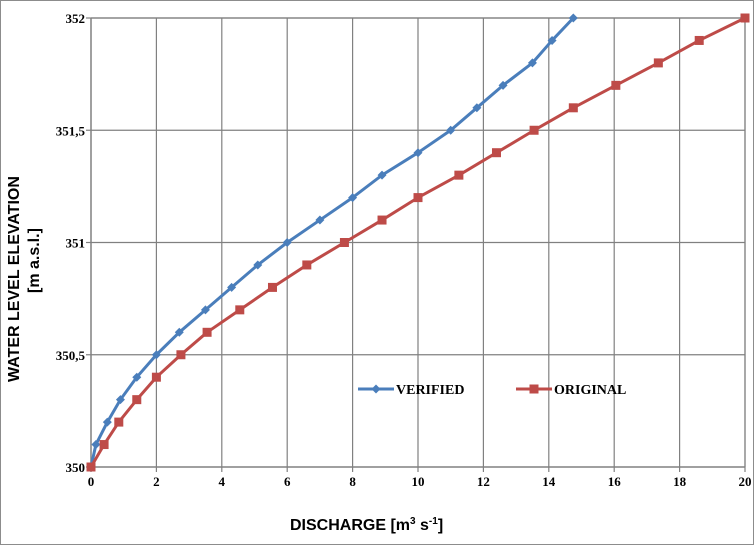  What do you see at coordinates (534, 389) in the screenshot?
I see `legend-marker-original` at bounding box center [534, 389].